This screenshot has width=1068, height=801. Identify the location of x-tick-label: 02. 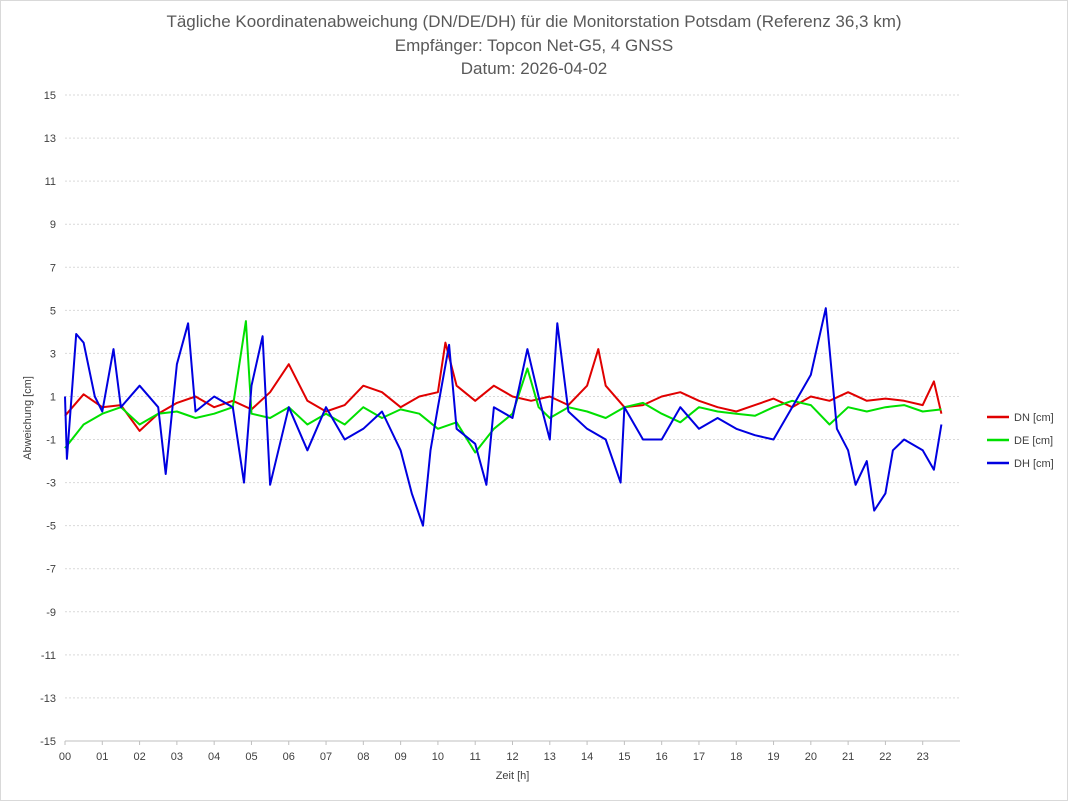
(139, 757).